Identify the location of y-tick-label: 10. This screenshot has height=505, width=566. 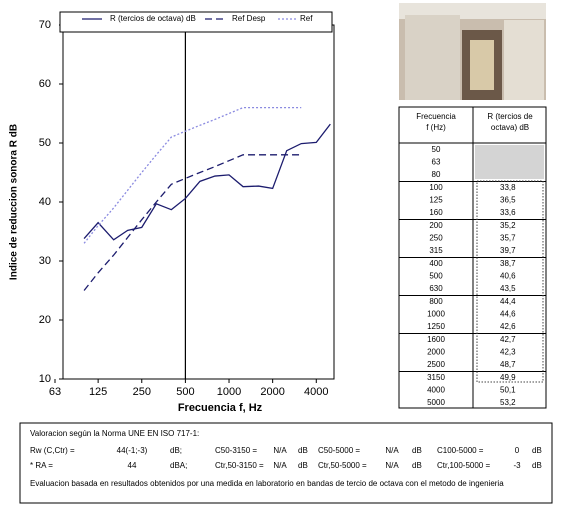
(45, 379).